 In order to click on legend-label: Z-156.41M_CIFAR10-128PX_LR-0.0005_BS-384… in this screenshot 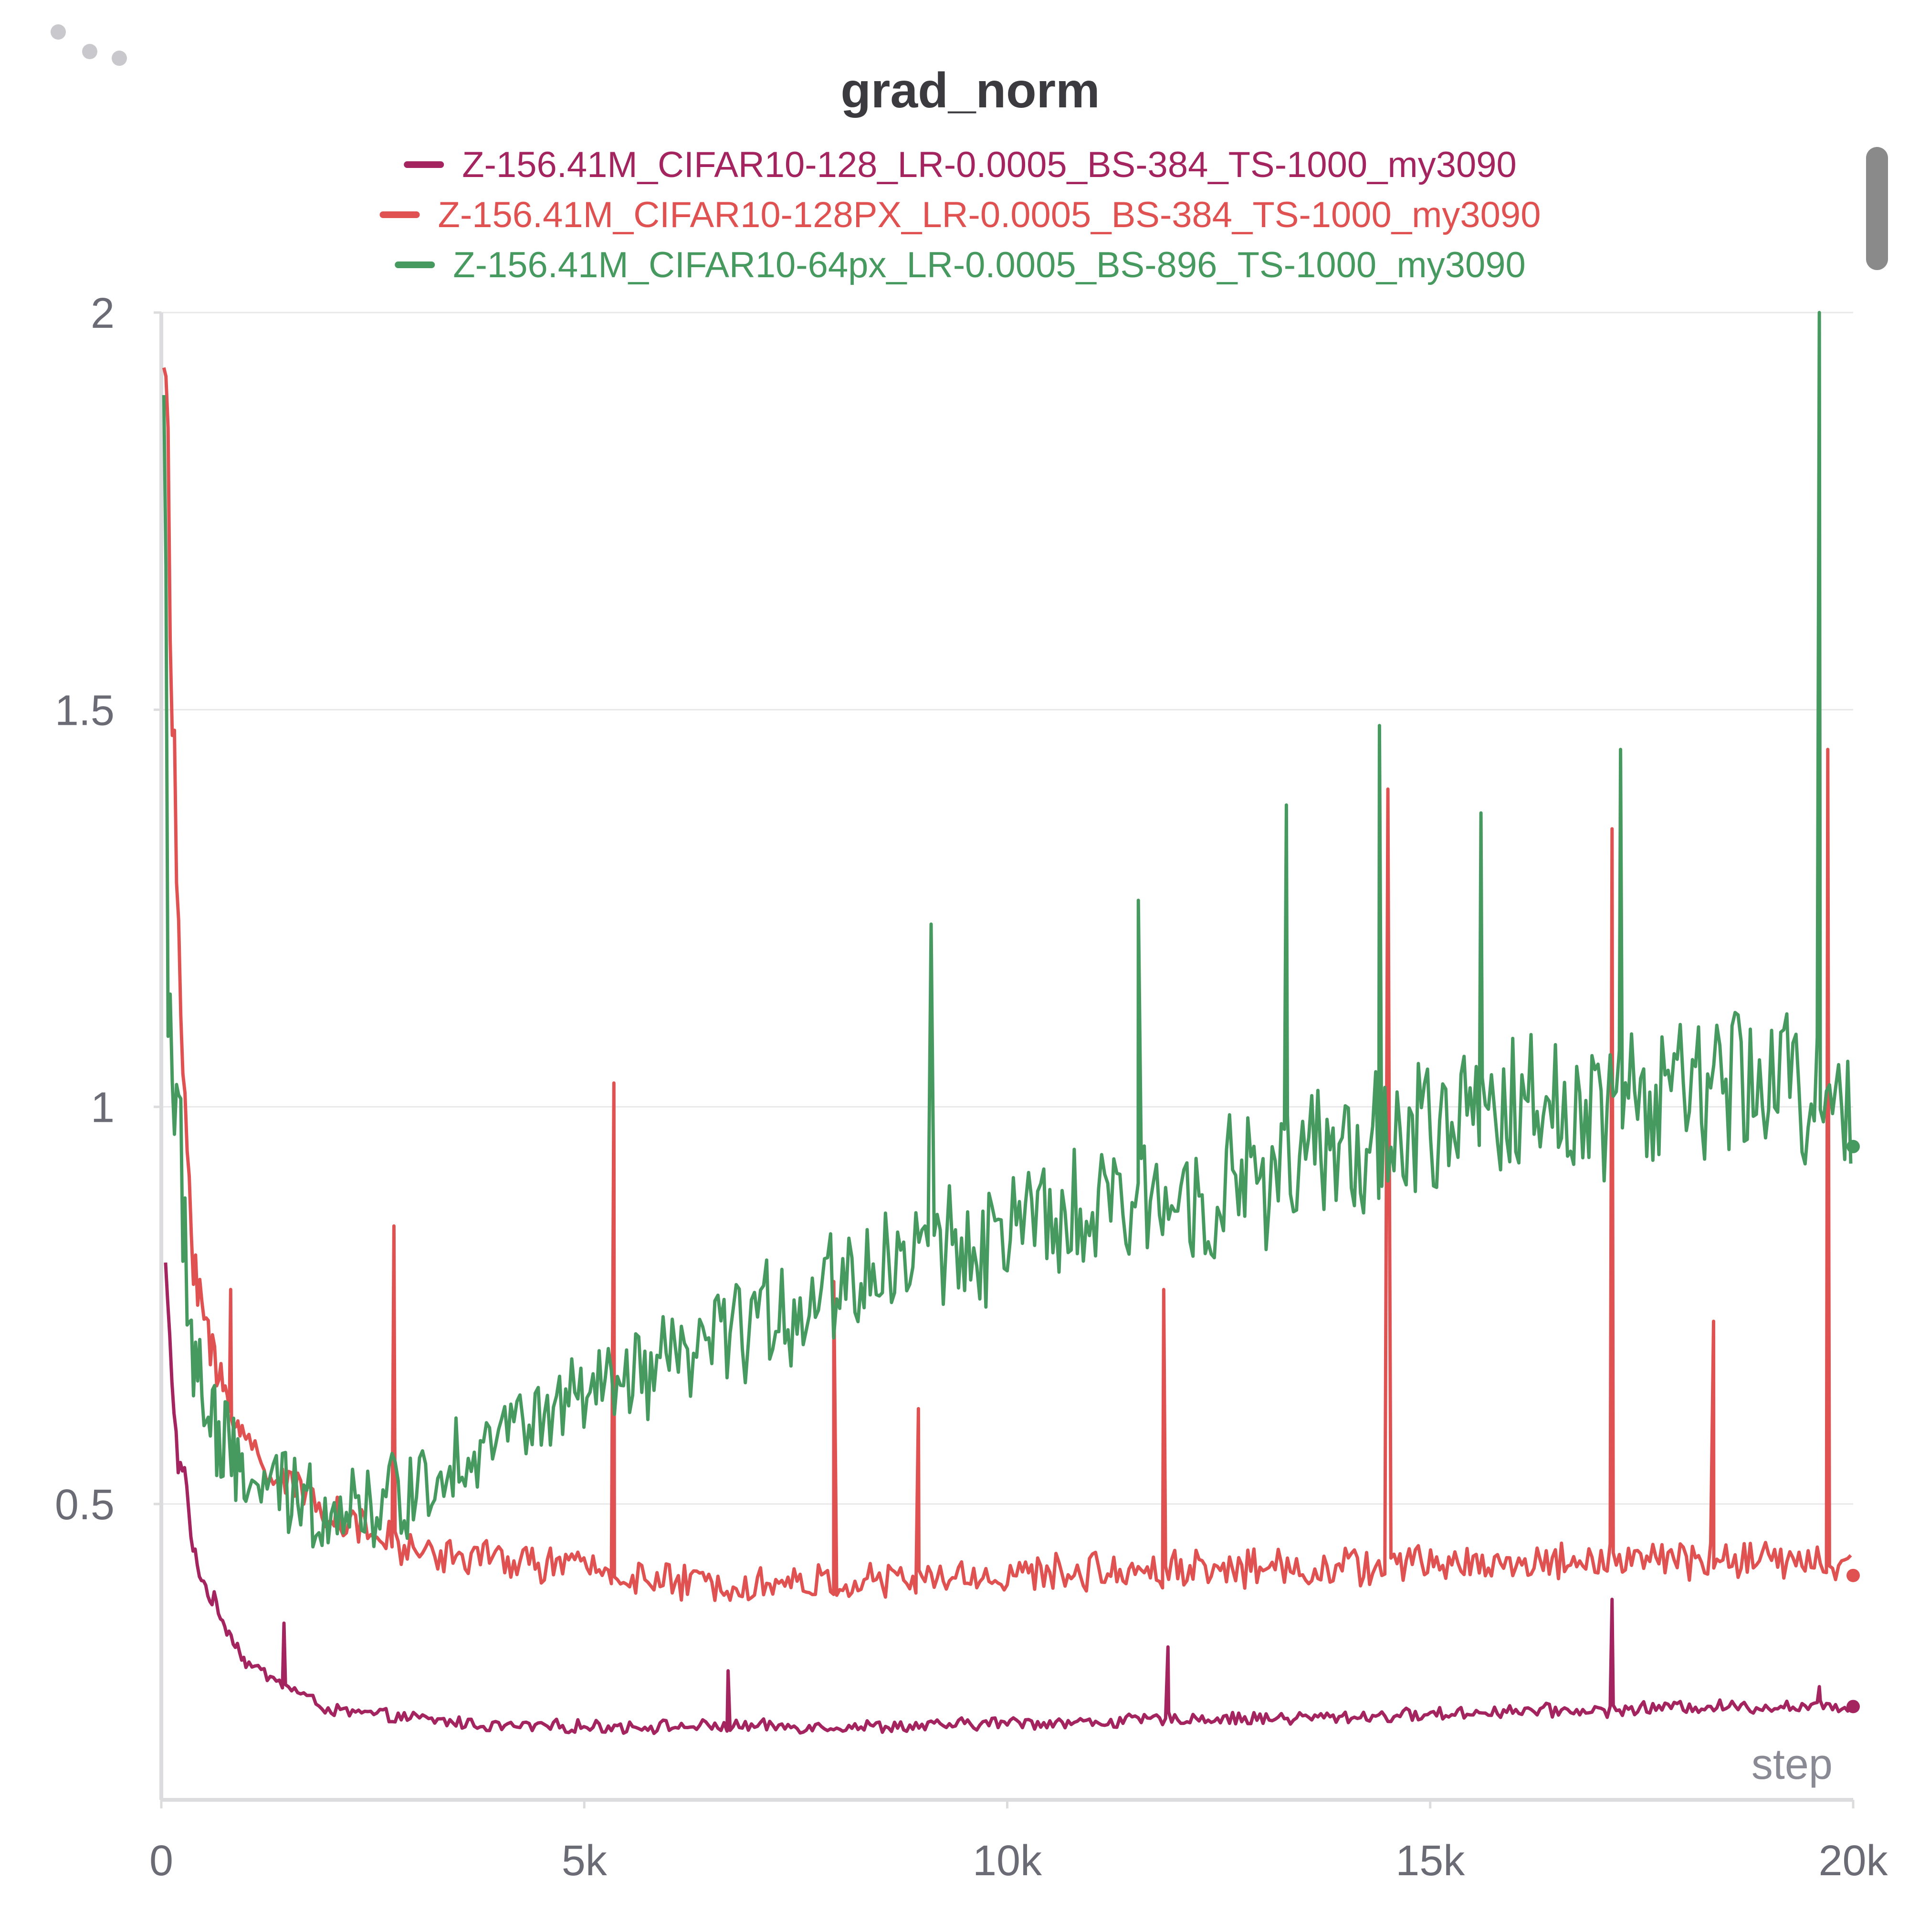, I will do `click(989, 215)`.